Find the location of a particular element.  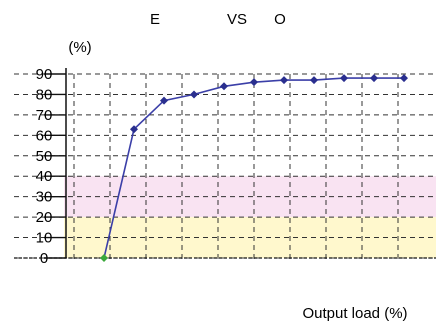

y-tick-label-70: 70 is located at coordinates (44, 115).